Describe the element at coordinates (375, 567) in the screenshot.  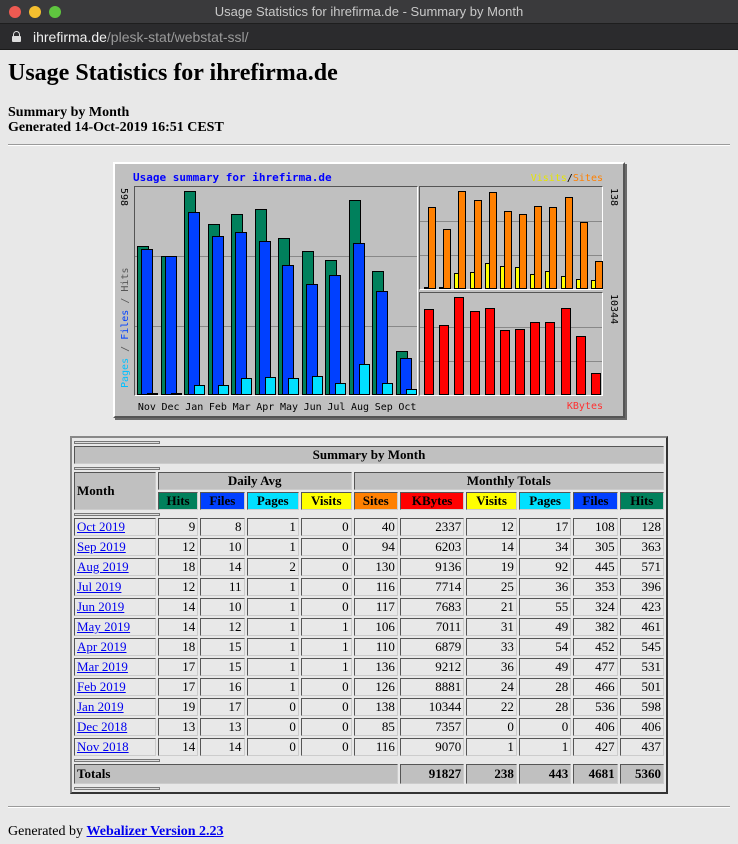
I see `monthly-total-cell: 130` at that location.